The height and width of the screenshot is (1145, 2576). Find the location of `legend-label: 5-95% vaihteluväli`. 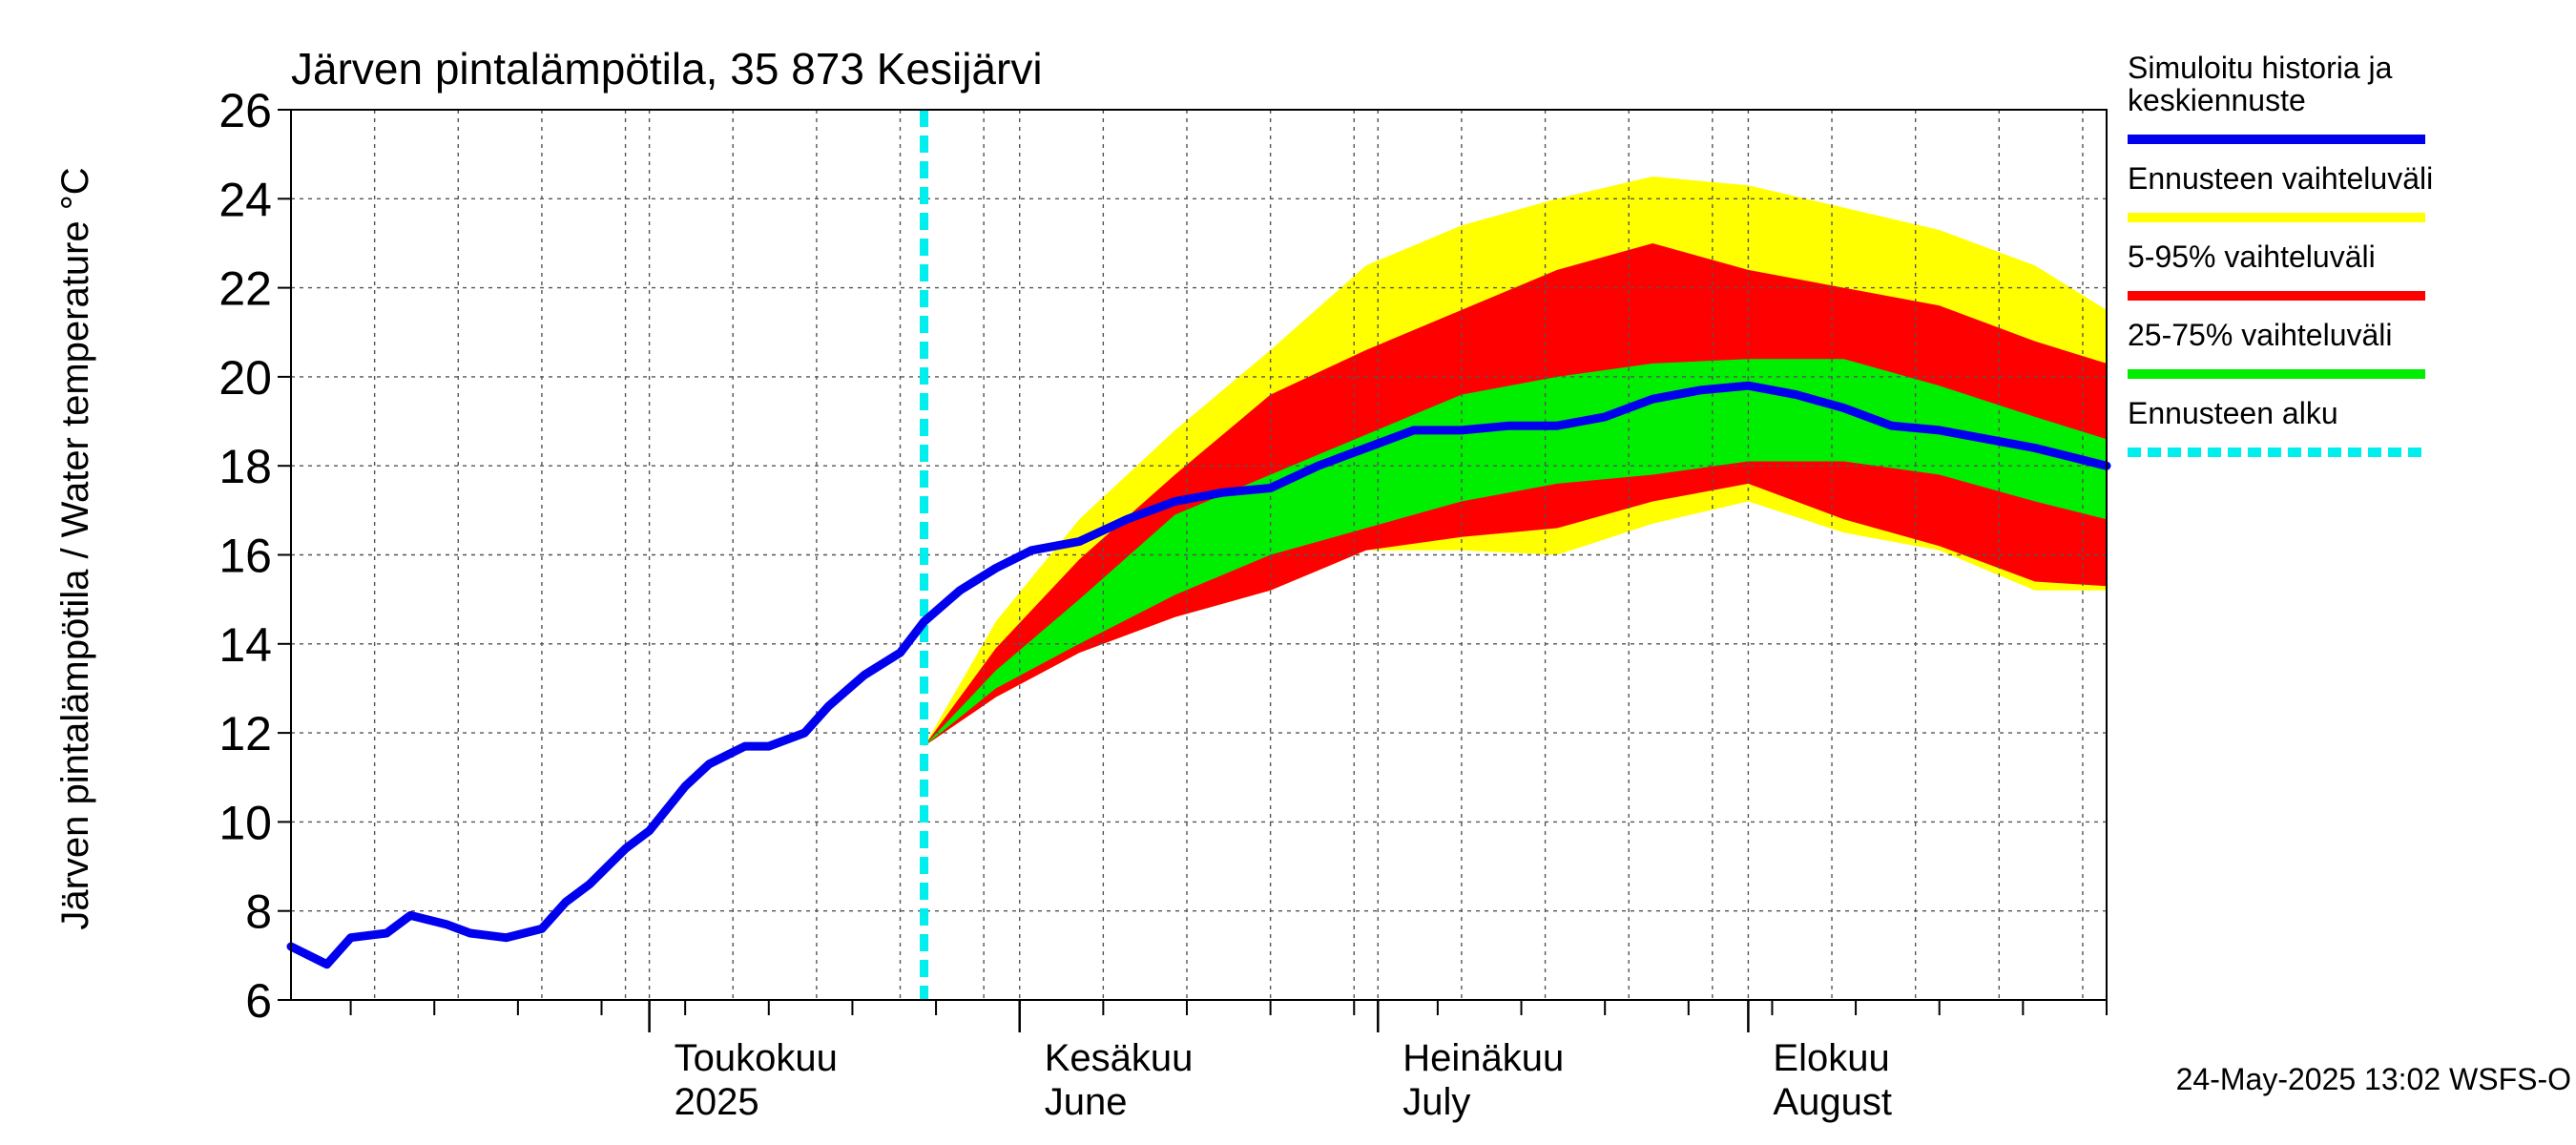

legend-label: 5-95% vaihteluväli is located at coordinates (2252, 256).